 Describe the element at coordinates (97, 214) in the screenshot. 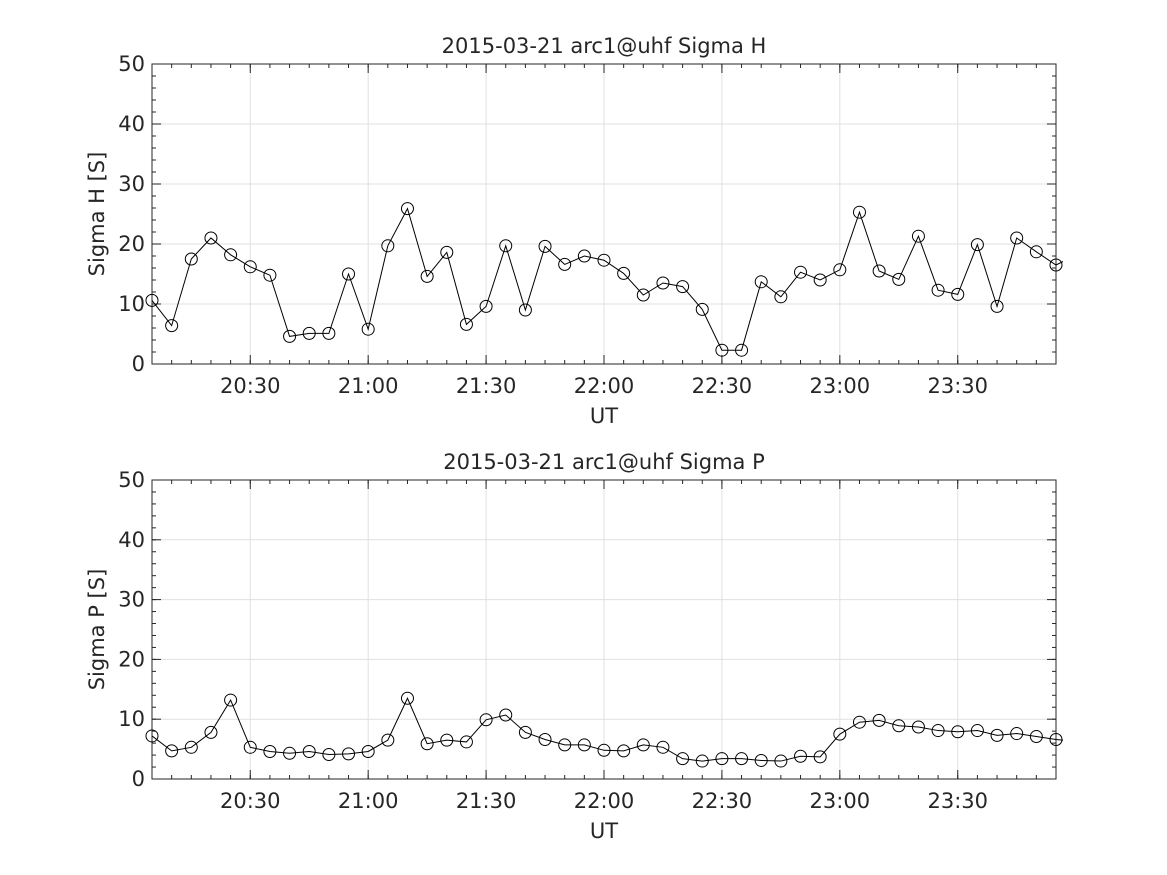

I see `y-axis-label: Sigma H [S]` at that location.